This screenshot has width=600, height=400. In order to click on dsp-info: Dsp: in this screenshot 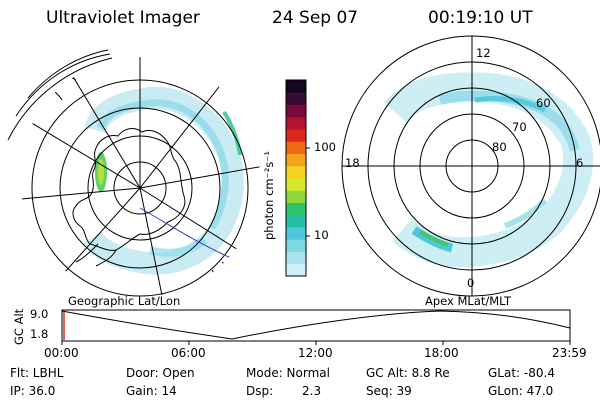, I will do `click(260, 391)`.